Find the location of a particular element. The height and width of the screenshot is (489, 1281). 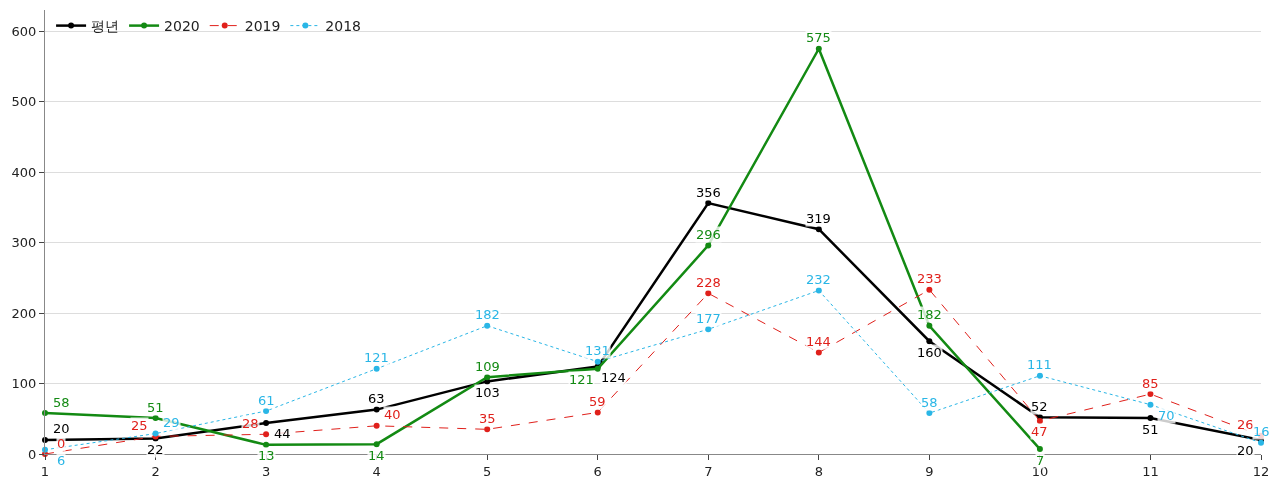

y-tick-label: 600 is located at coordinates (24, 31).